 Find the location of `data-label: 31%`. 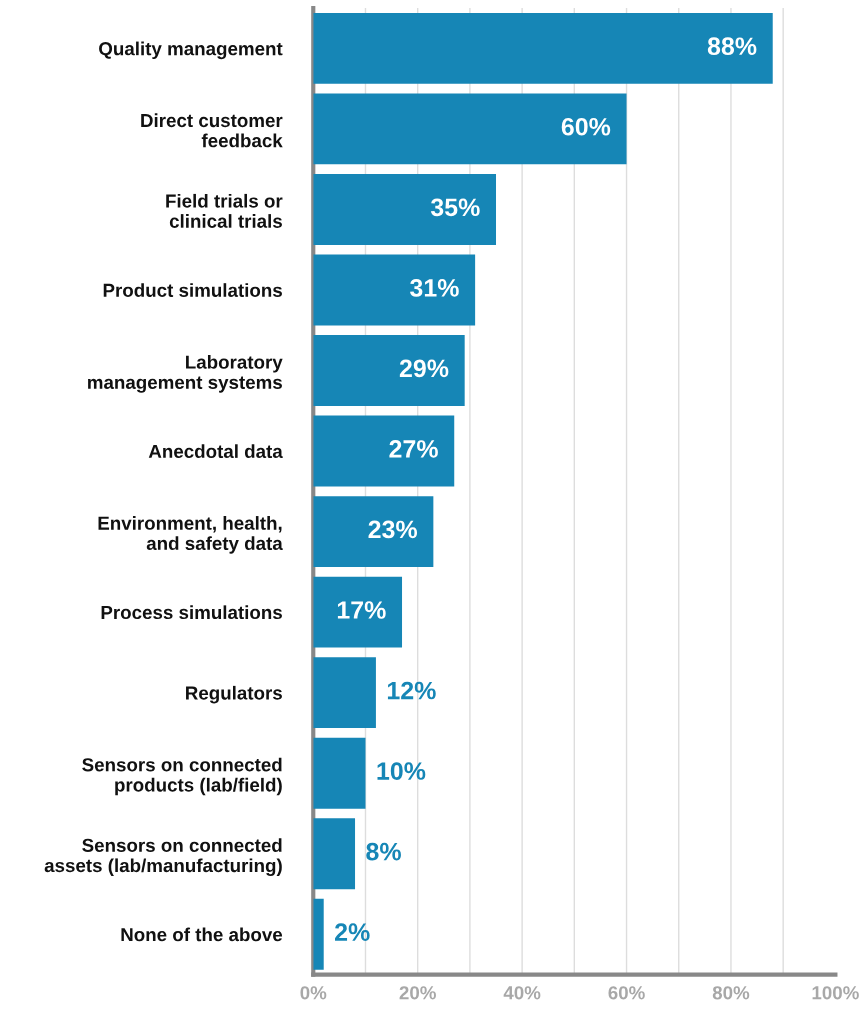

data-label: 31% is located at coordinates (434, 287).